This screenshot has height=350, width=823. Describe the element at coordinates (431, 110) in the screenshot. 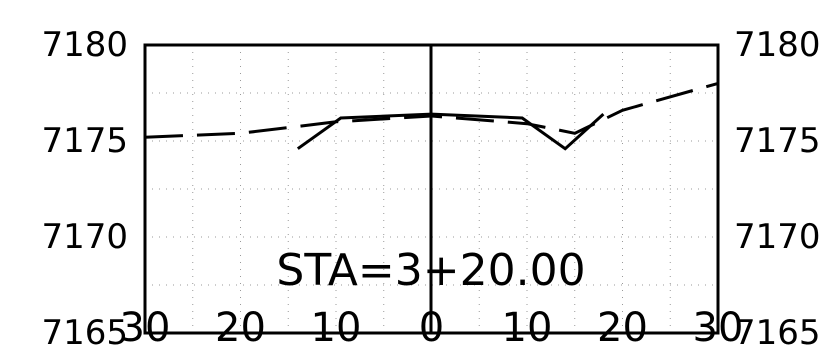

I see `series-line-dashed` at that location.